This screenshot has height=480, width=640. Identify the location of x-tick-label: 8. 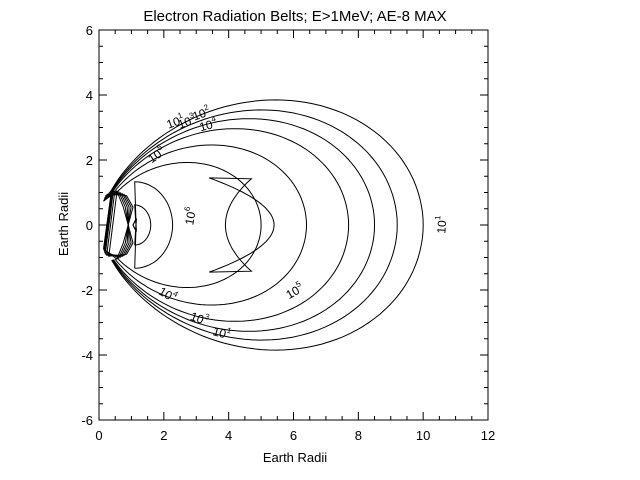
(358, 435).